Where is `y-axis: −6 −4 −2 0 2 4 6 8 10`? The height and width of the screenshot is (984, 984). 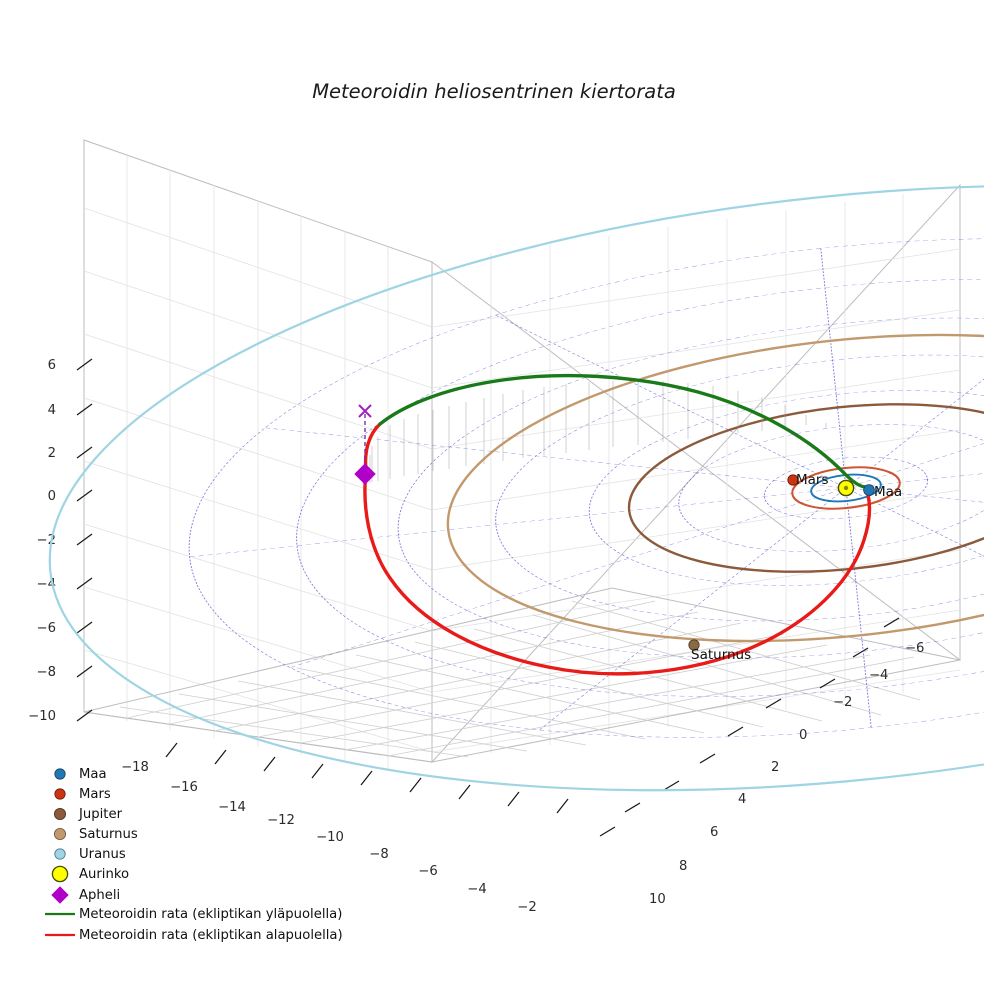
y-axis: −6 −4 −2 0 2 4 6 8 10 is located at coordinates (761, 762).